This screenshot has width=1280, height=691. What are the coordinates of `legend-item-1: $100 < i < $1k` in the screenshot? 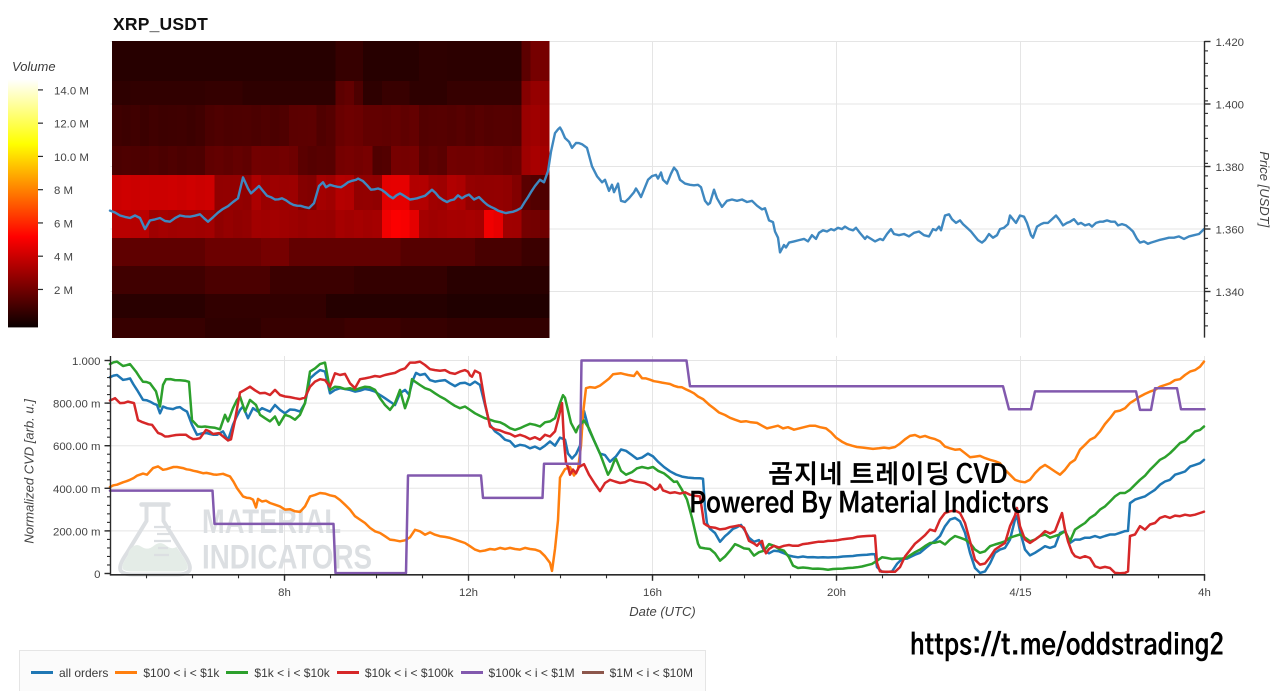 It's located at (167, 673).